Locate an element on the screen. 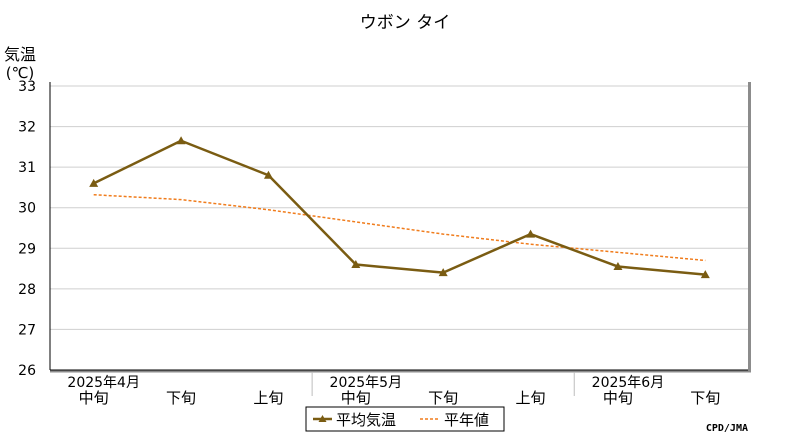  y-tick-label: 26 is located at coordinates (27, 371).